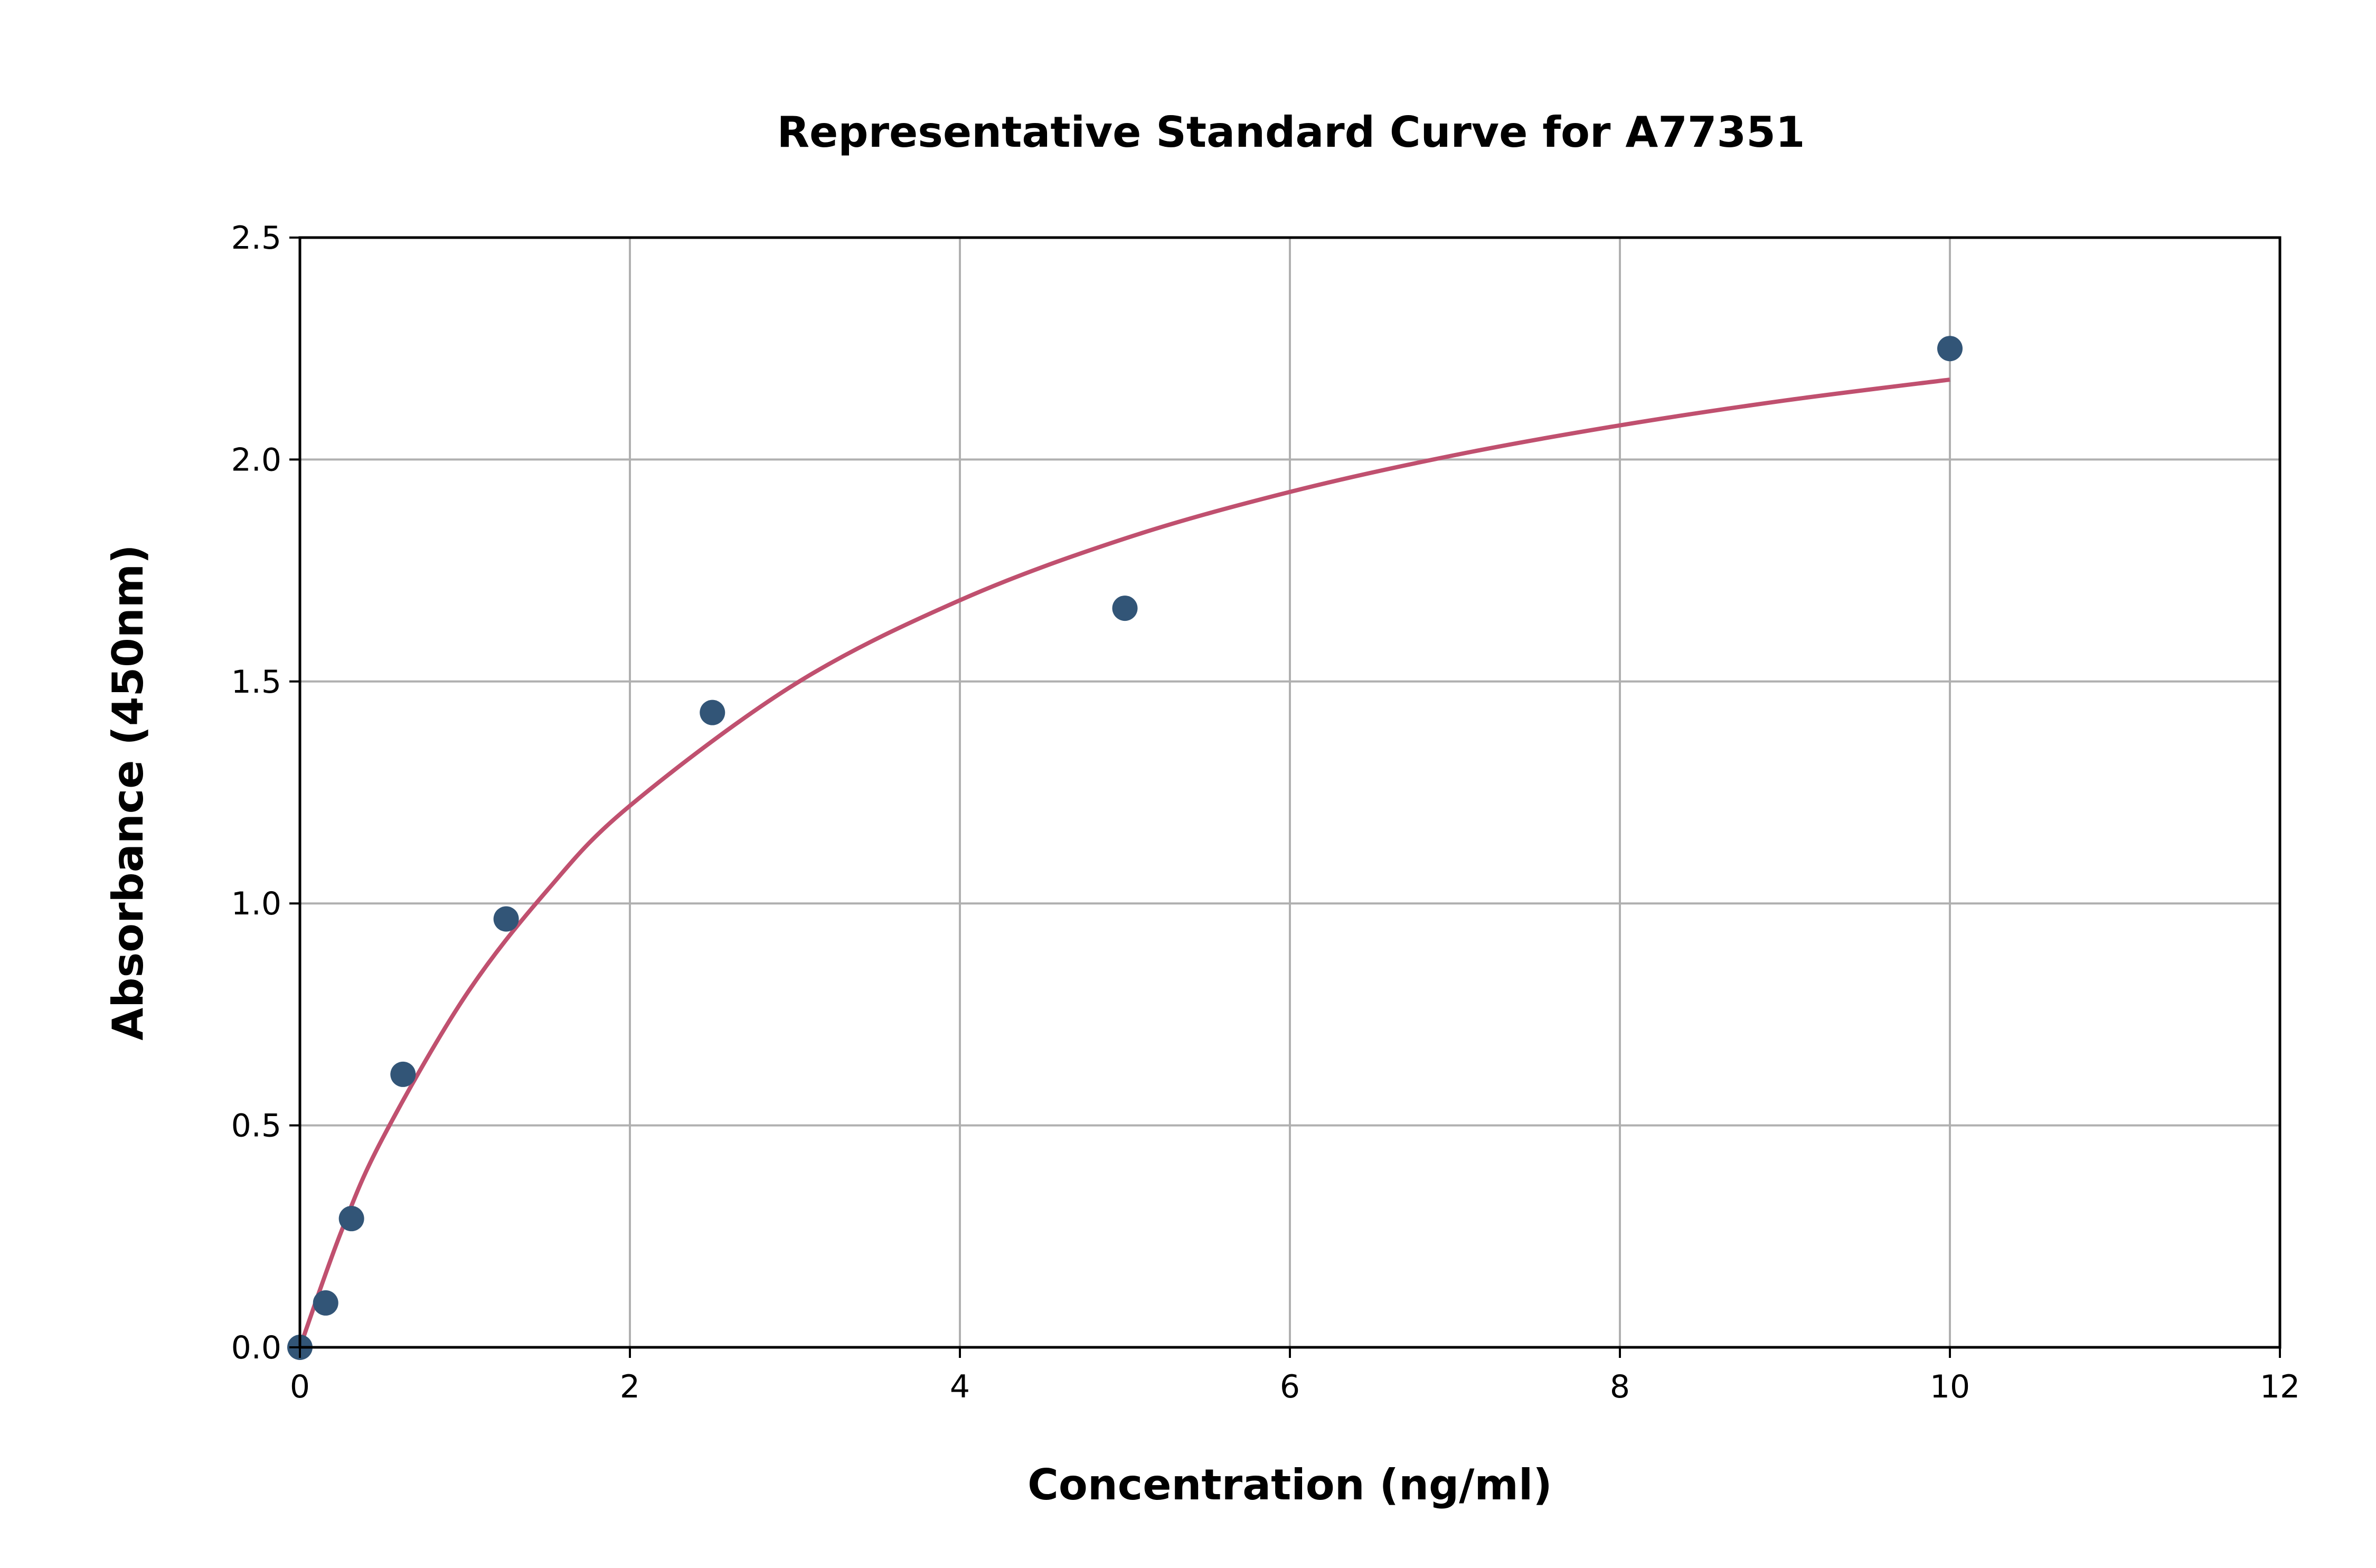 This screenshot has height=1568, width=2376. Describe the element at coordinates (1950, 1386) in the screenshot. I see `x-tick-label: 10` at that location.